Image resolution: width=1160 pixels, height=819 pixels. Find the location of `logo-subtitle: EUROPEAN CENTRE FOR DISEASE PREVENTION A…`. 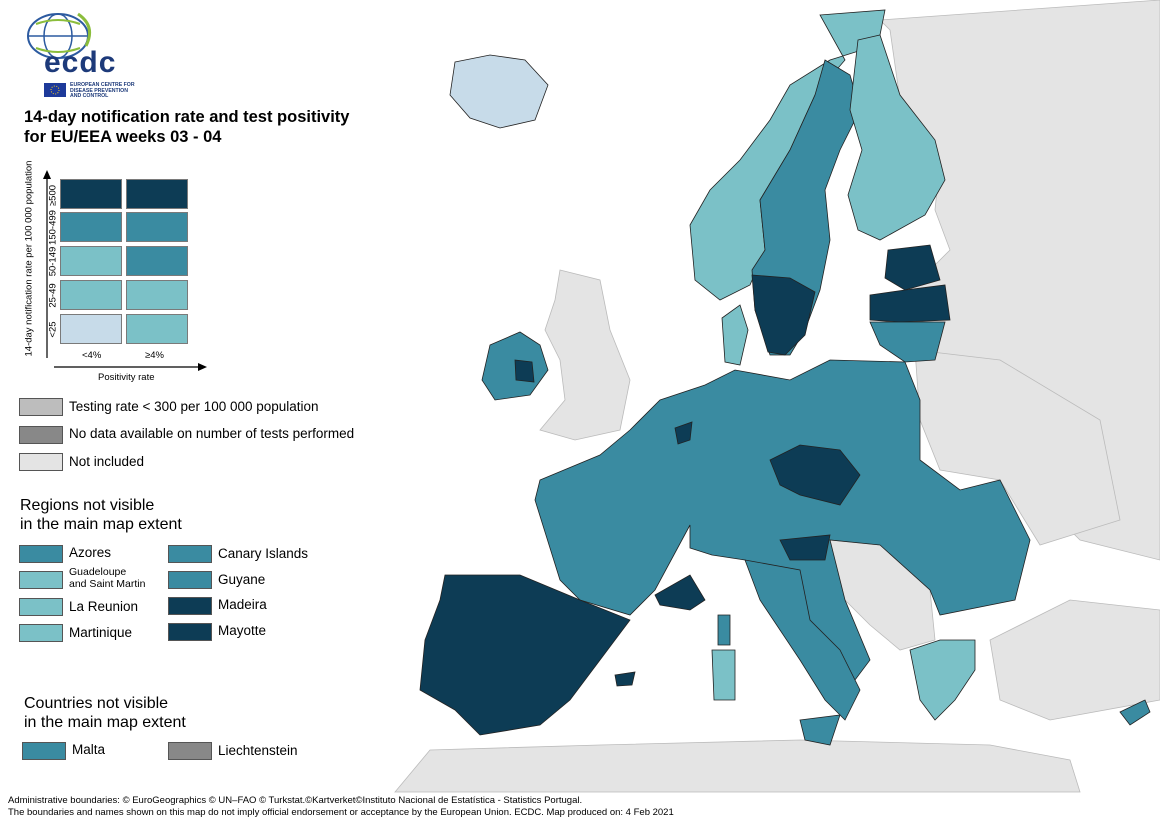

logo-subtitle: EUROPEAN CENTRE FOR DISEASE PREVENTION A… is located at coordinates (102, 90).